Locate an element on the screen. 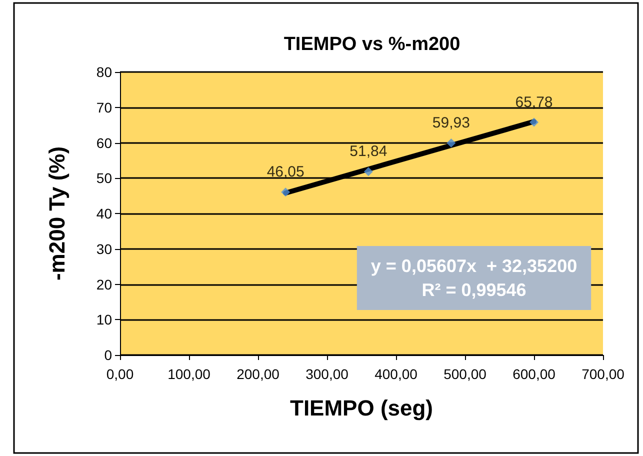 The width and height of the screenshot is (643, 456). x-tick-label: 100,00 is located at coordinates (189, 374).